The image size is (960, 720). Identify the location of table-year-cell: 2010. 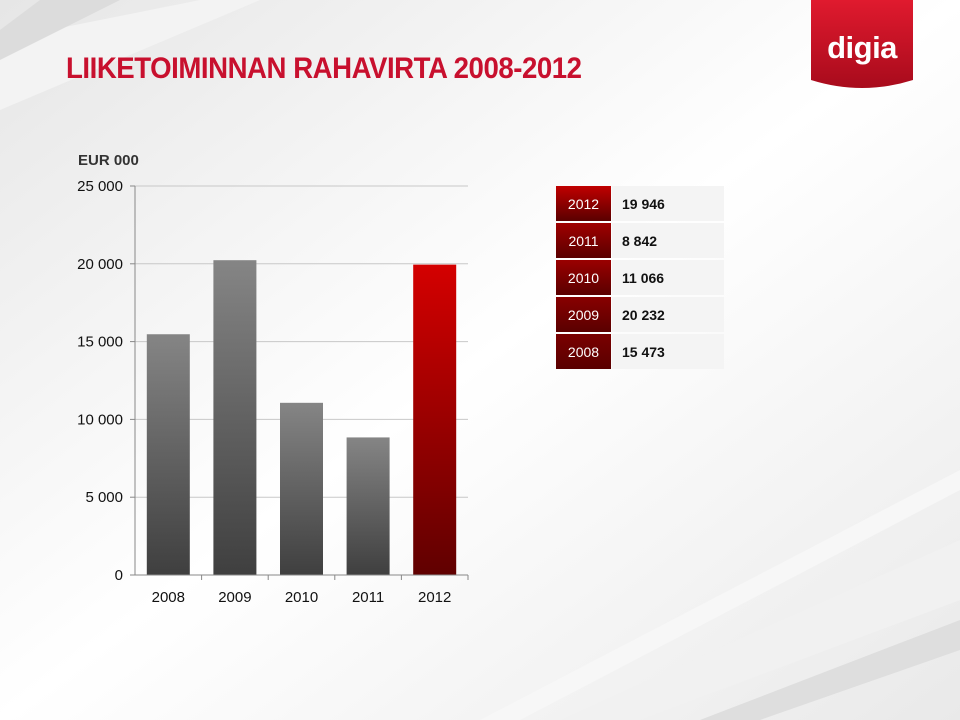
(583, 277).